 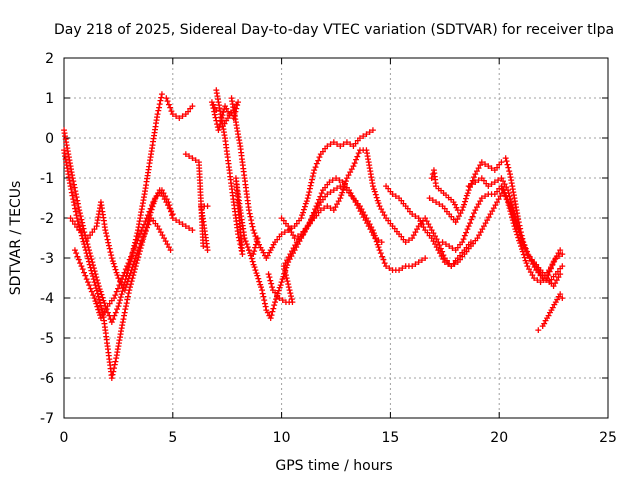 I want to click on x-tick-label: 25, so click(x=608, y=438).